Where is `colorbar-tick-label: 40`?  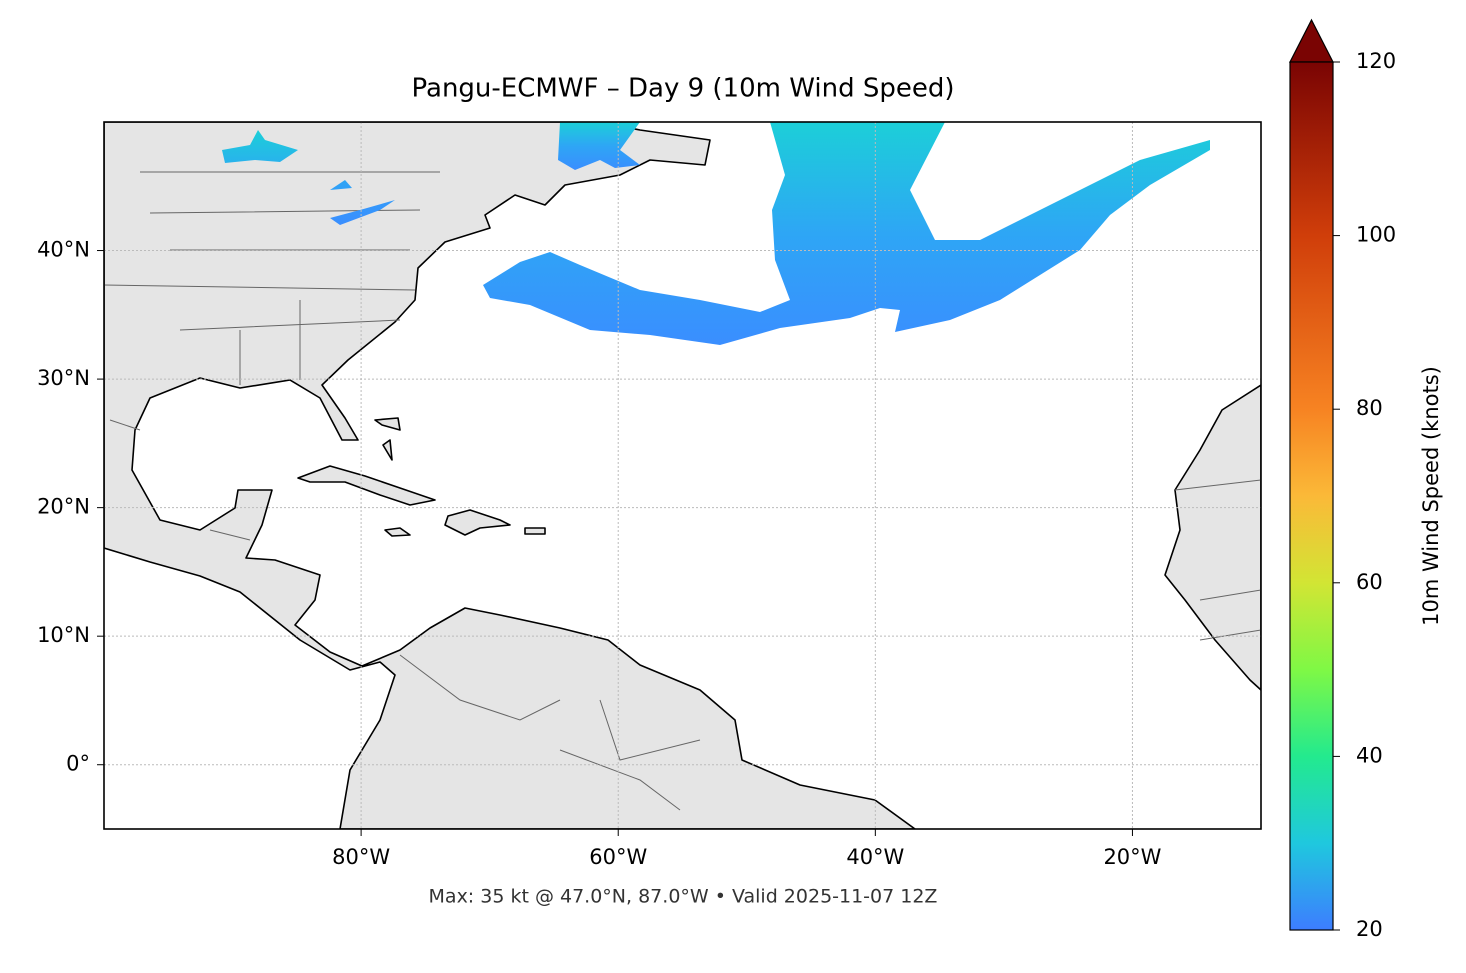 colorbar-tick-label: 40 is located at coordinates (1369, 755).